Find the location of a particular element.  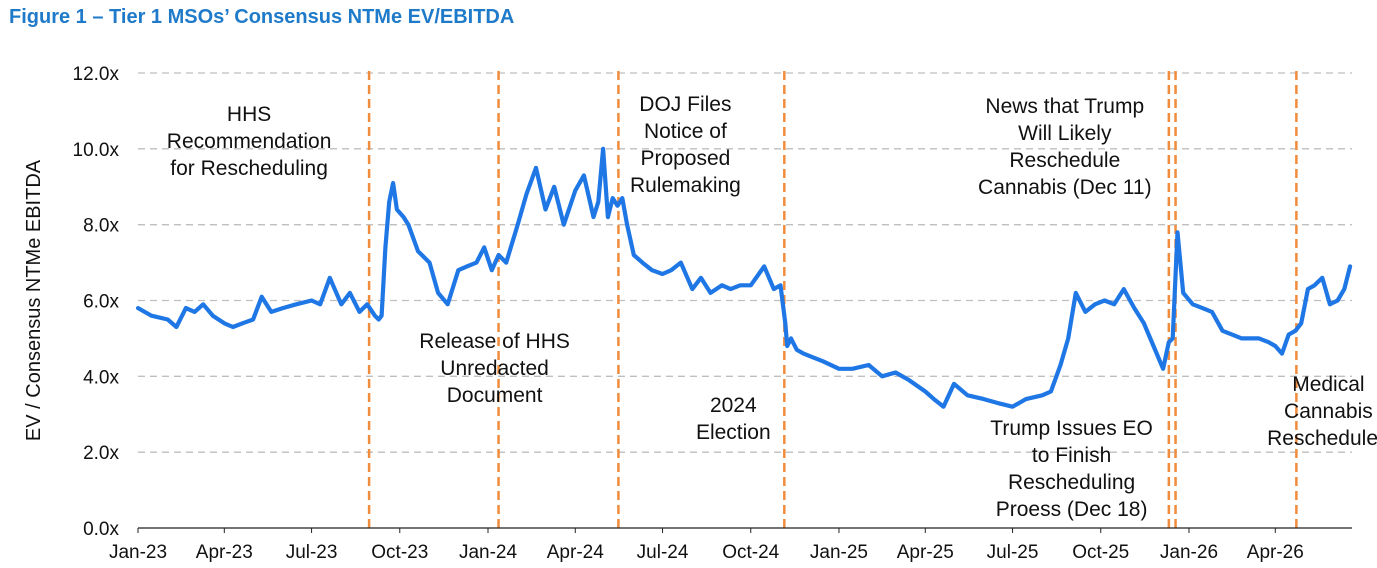

x-tick-label: Oct-24 is located at coordinates (750, 552).